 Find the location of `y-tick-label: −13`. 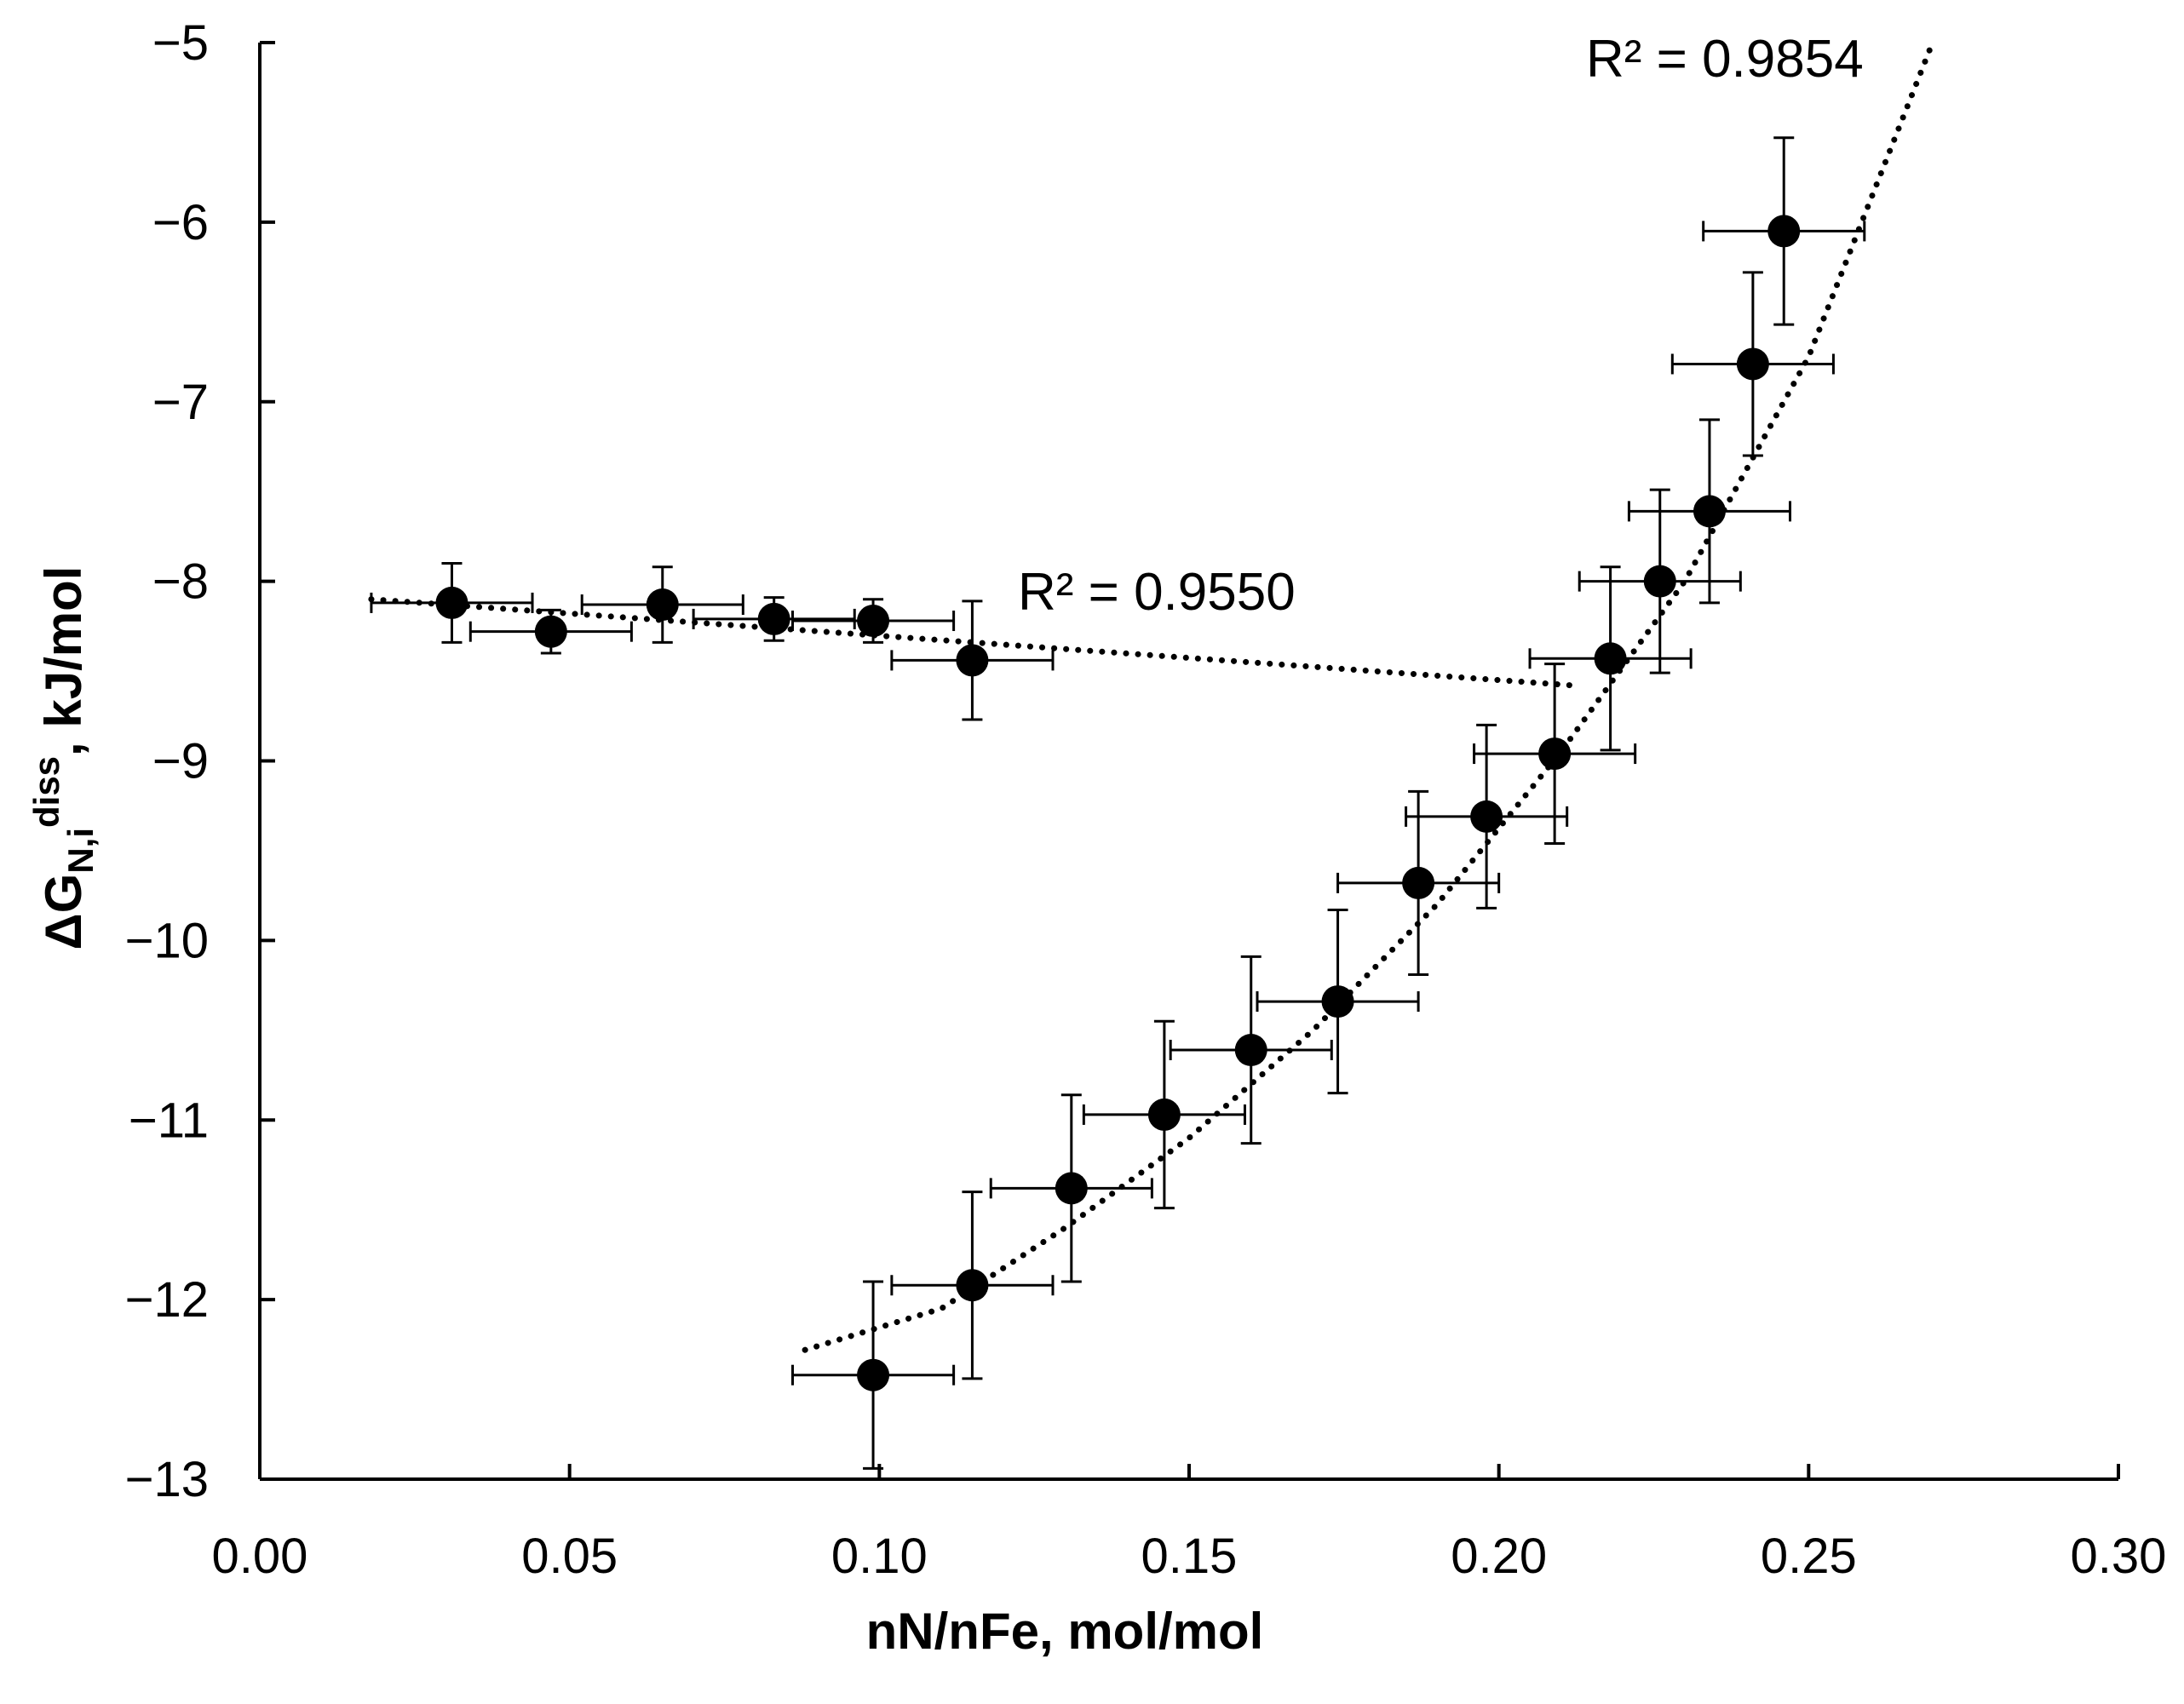

y-tick-label: −13 is located at coordinates (167, 1479).